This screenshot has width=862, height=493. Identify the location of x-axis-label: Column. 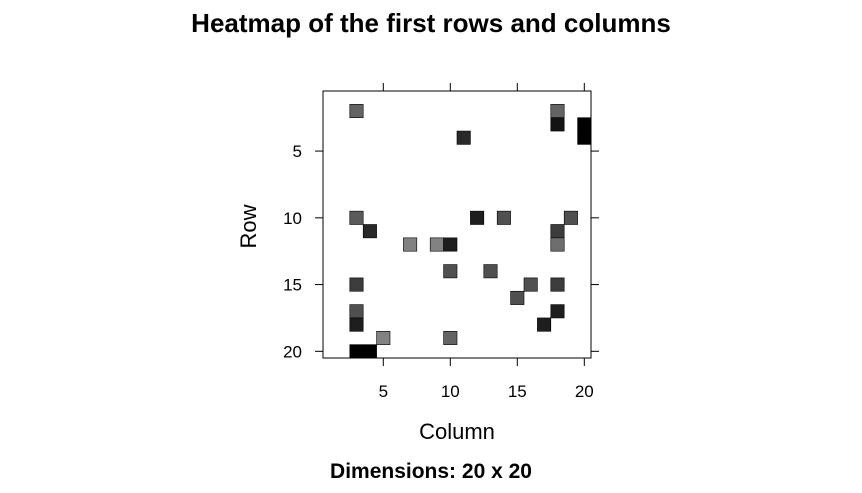
(457, 431).